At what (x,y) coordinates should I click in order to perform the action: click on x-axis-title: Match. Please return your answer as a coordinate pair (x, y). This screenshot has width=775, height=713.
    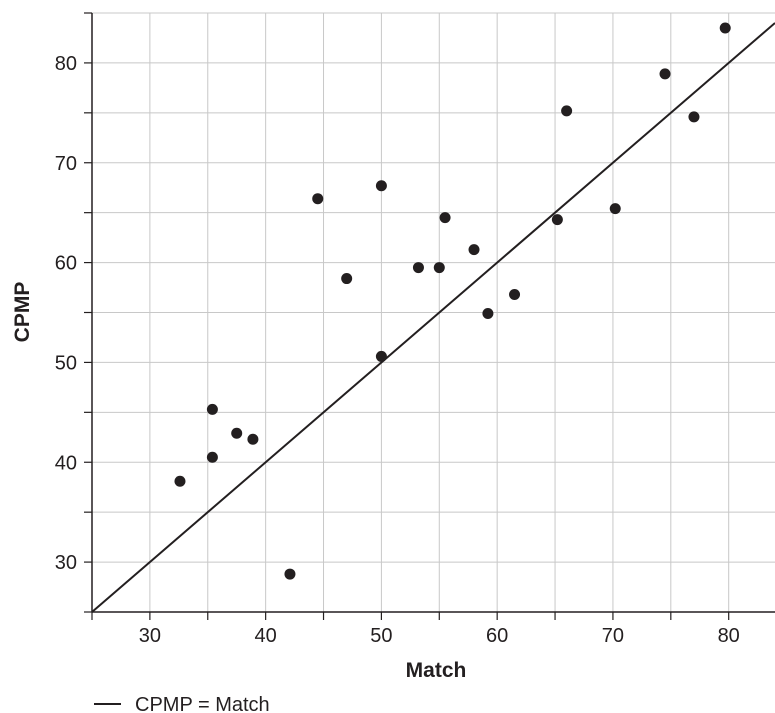
    Looking at the image, I should click on (436, 670).